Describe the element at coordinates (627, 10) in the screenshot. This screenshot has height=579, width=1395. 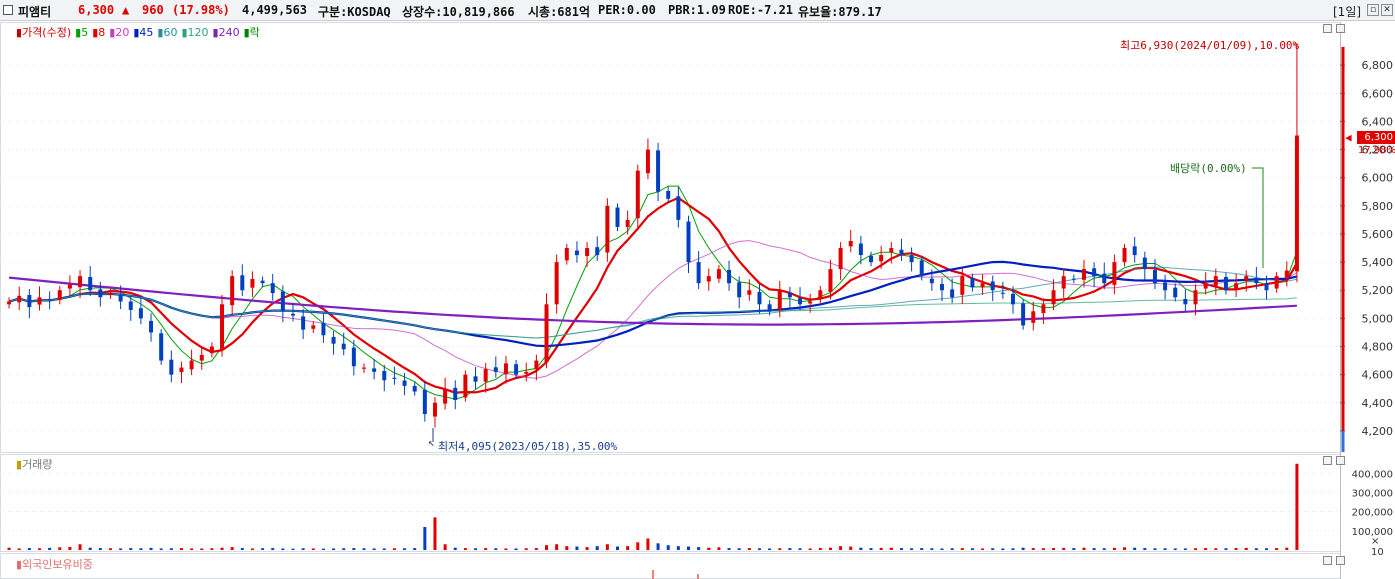
I see `per-value: PER:0.00` at that location.